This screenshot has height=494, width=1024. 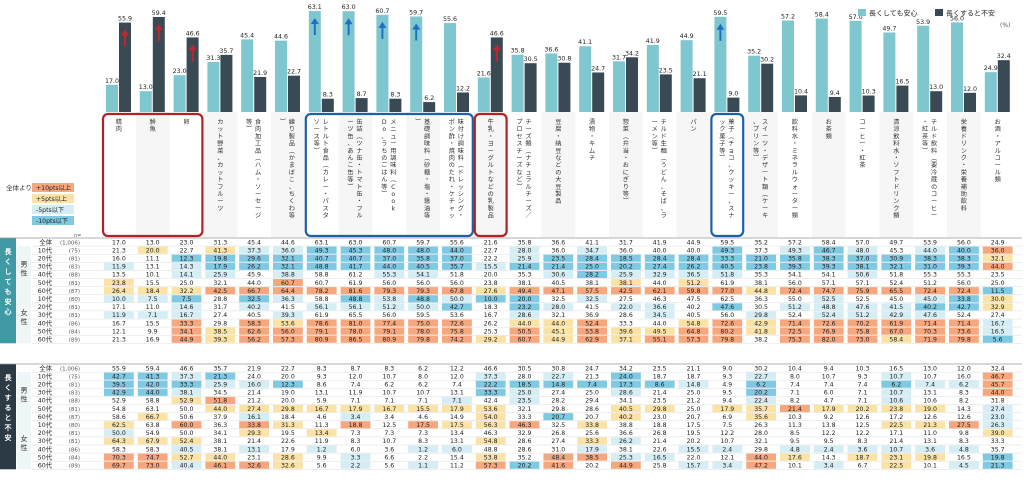 What do you see at coordinates (795, 409) in the screenshot?
I see `table-cell: 21.4` at bounding box center [795, 409].